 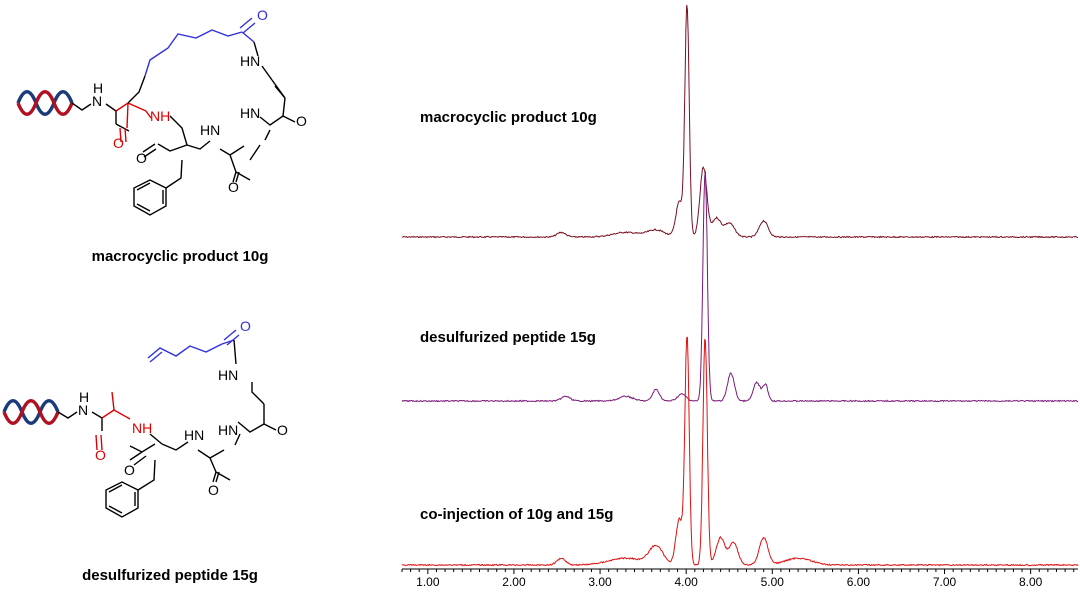 What do you see at coordinates (428, 582) in the screenshot?
I see `x-tick-label: 1.00` at bounding box center [428, 582].